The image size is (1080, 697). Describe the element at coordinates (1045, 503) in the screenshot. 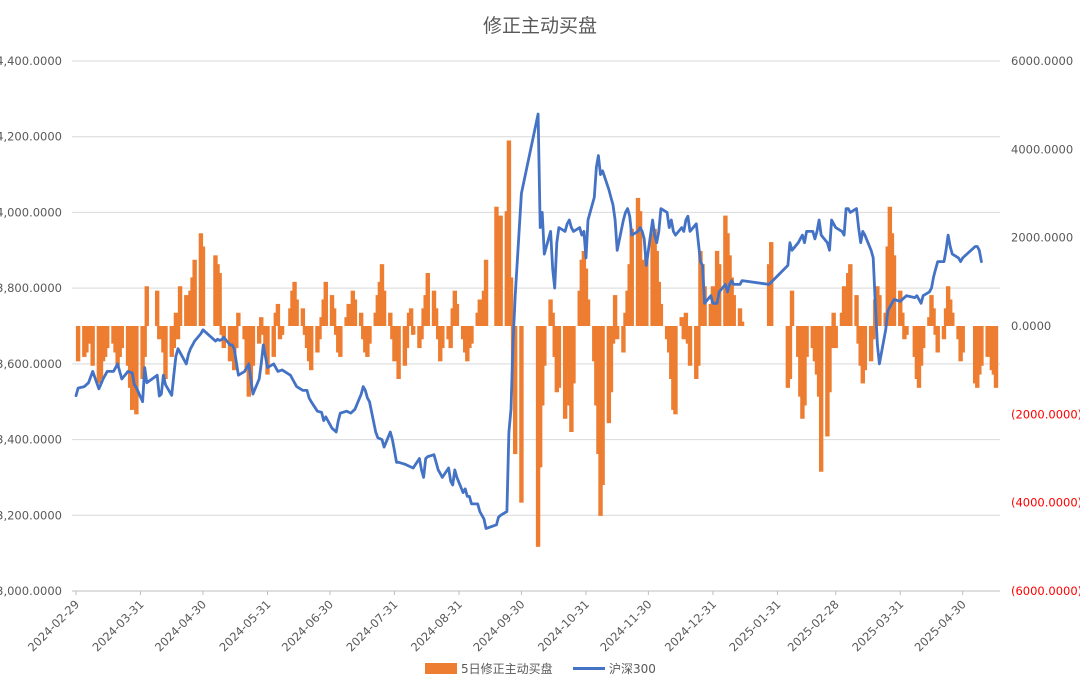

I see `right-axis-tick-label: (4000.0000)` at that location.